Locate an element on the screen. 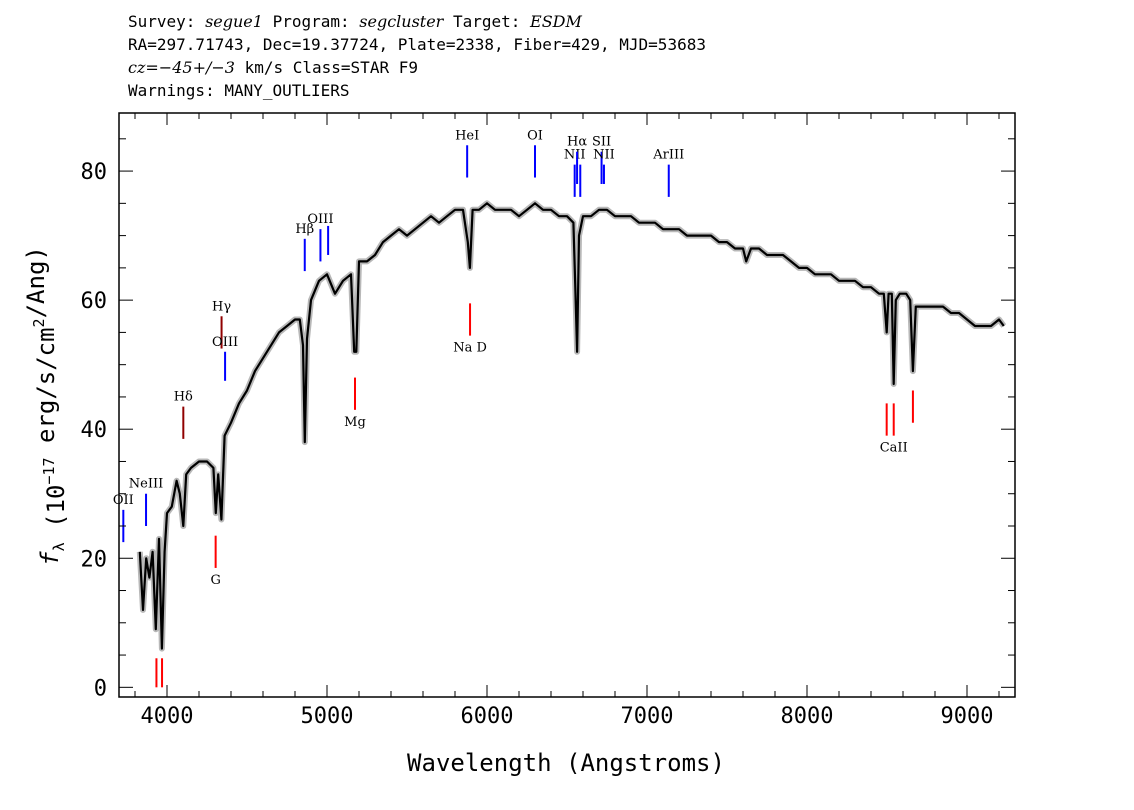  y-tick-label: 0 is located at coordinates (100, 688).